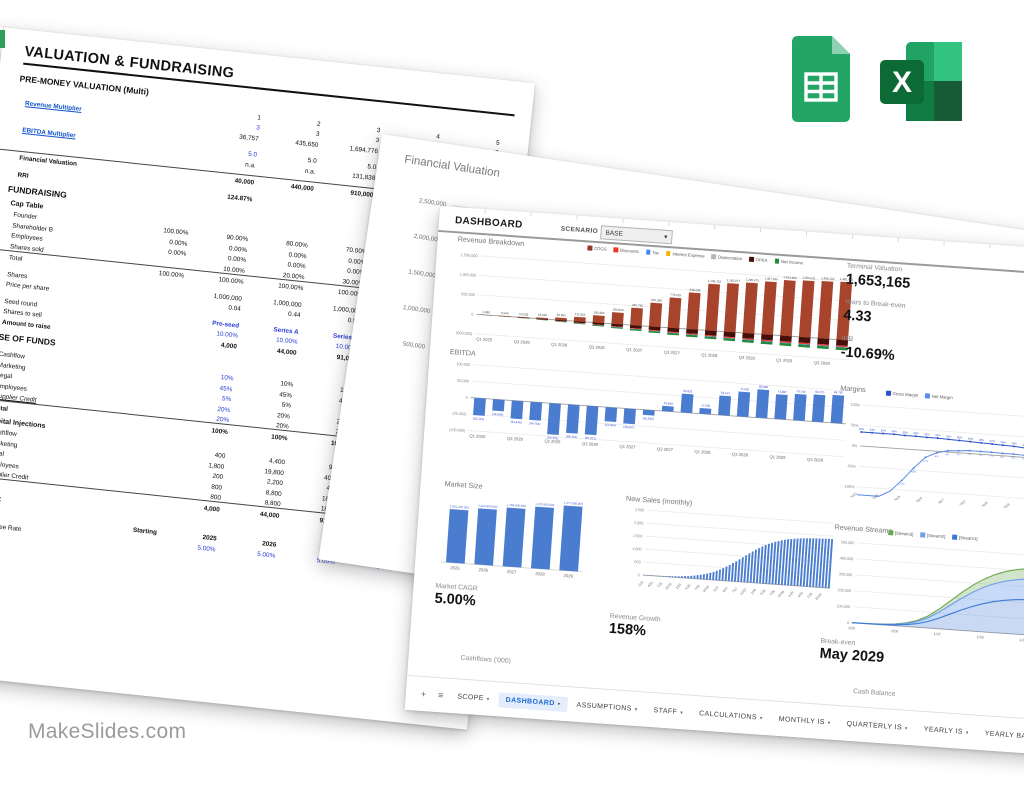  Describe the element at coordinates (257, 435) in the screenshot. I see `cell: 100%` at that location.